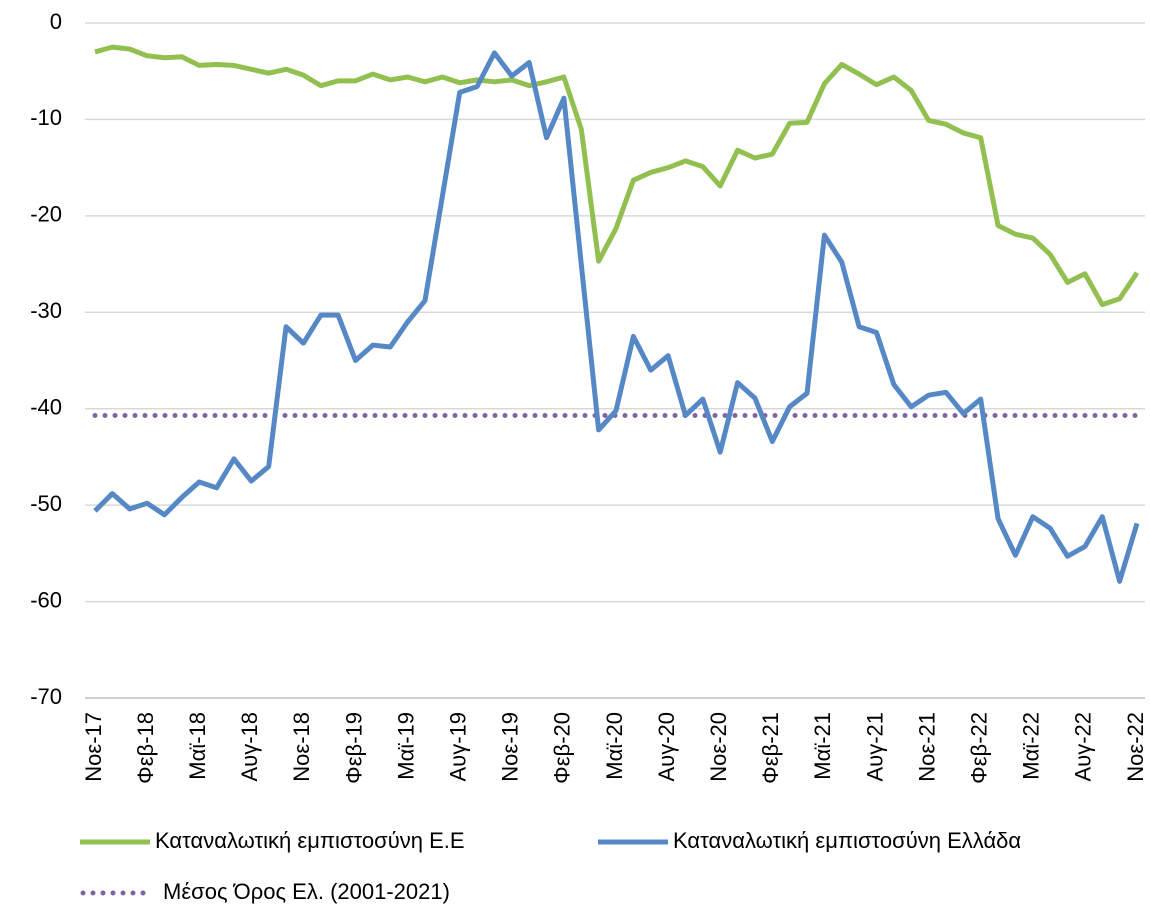 Image resolution: width=1150 pixels, height=913 pixels. I want to click on legend-label: Καταναλωτική εμπιστοσύνη Ελλάδα, so click(847, 840).